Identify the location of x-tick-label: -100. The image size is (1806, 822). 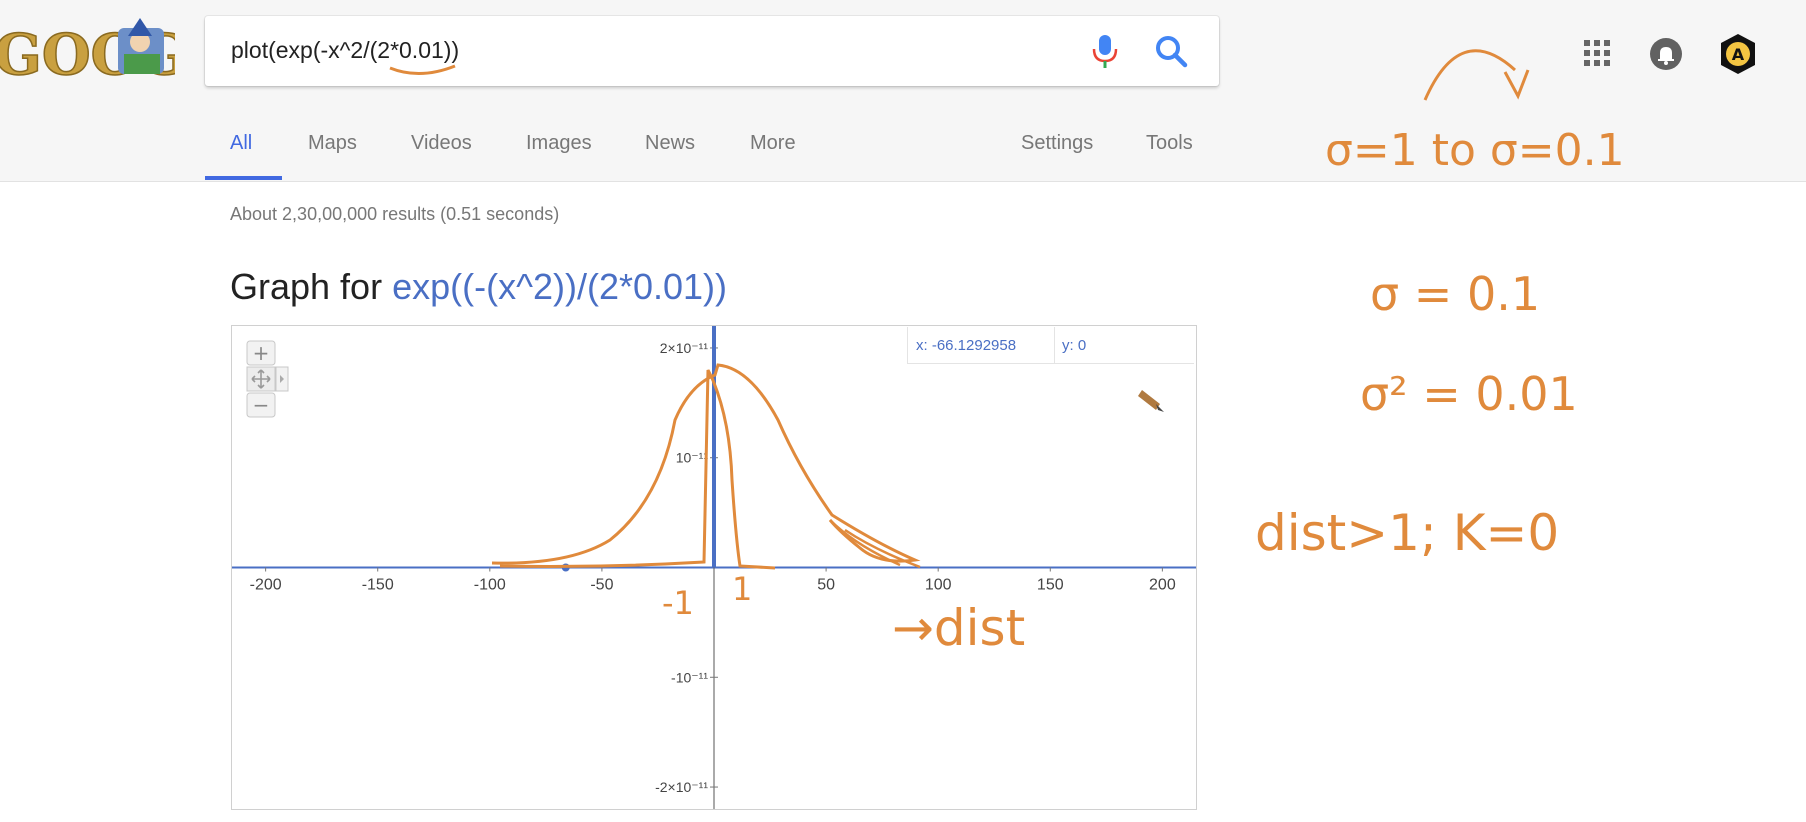
(490, 585).